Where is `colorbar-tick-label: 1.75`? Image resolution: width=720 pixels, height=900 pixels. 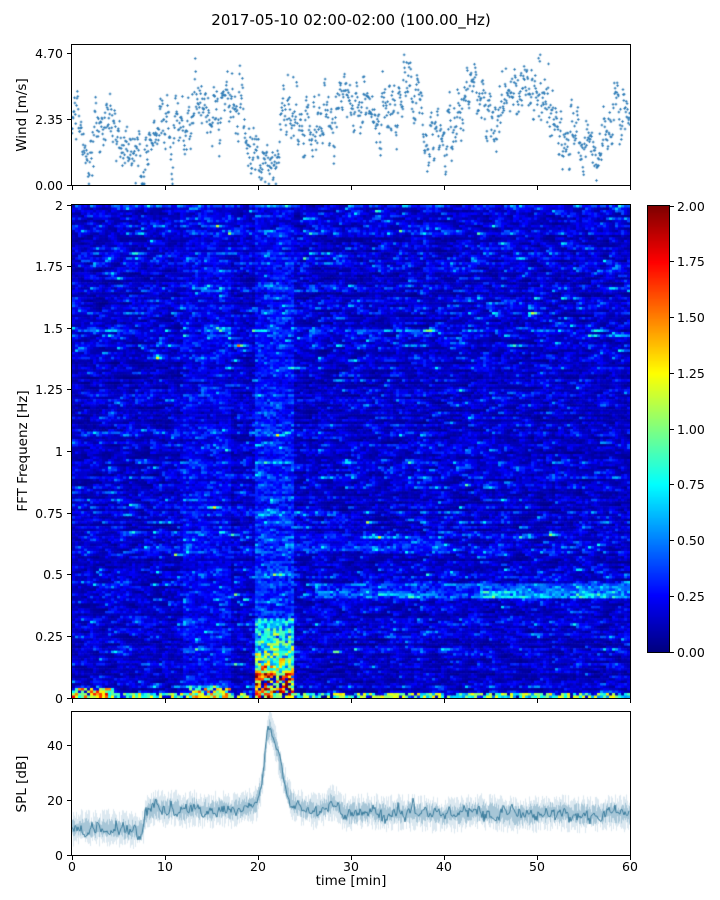
colorbar-tick-label: 1.75 is located at coordinates (691, 262).